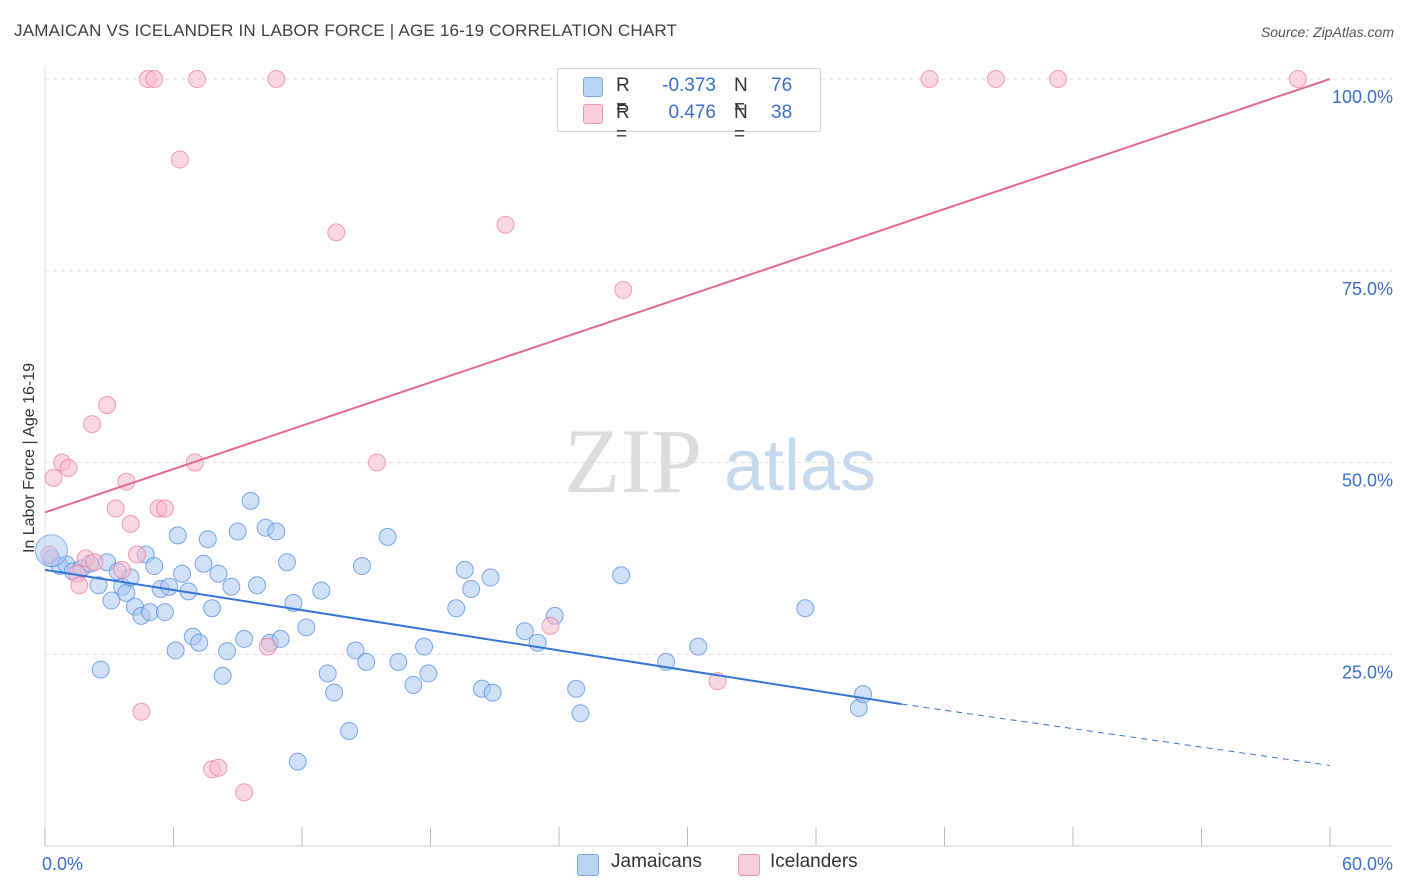 Image resolution: width=1406 pixels, height=892 pixels. I want to click on chart-source: Source: ZipAtlas.com, so click(1327, 32).